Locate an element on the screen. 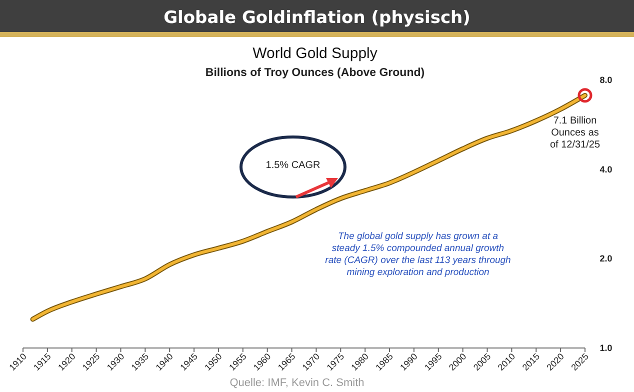  y-tick-label: 8.0 is located at coordinates (606, 80).